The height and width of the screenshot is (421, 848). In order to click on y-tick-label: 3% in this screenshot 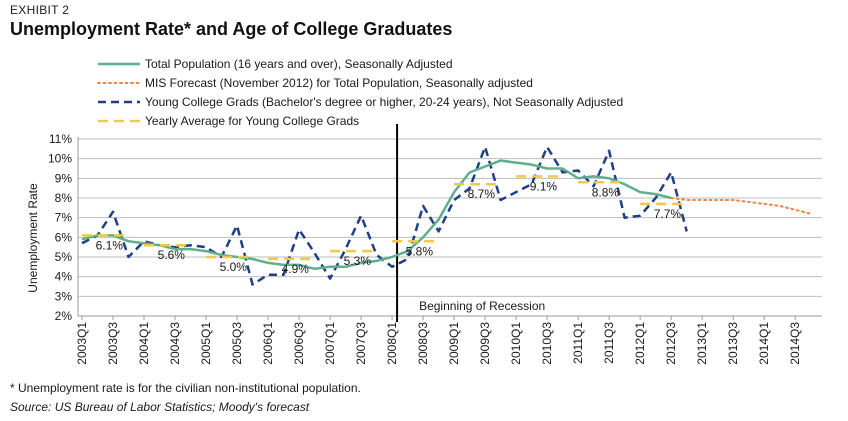, I will do `click(64, 296)`.